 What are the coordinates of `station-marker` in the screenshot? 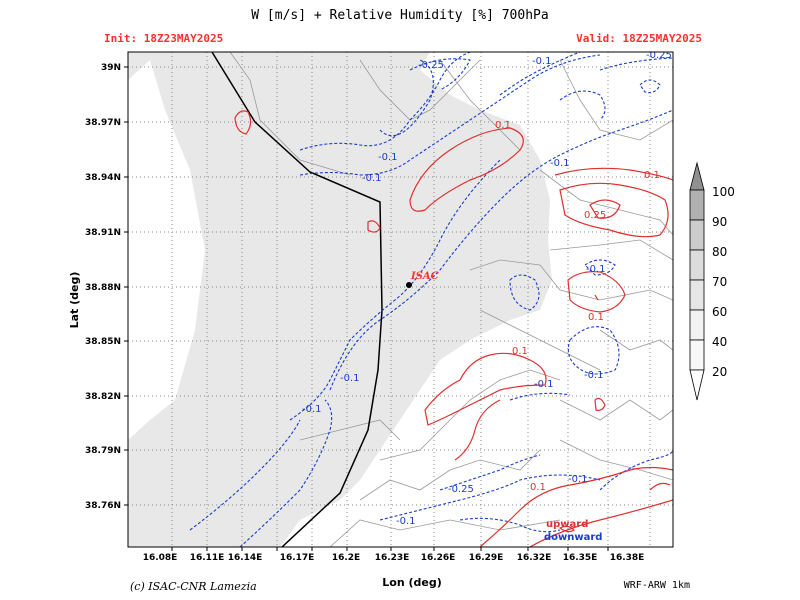 It's located at (409, 285).